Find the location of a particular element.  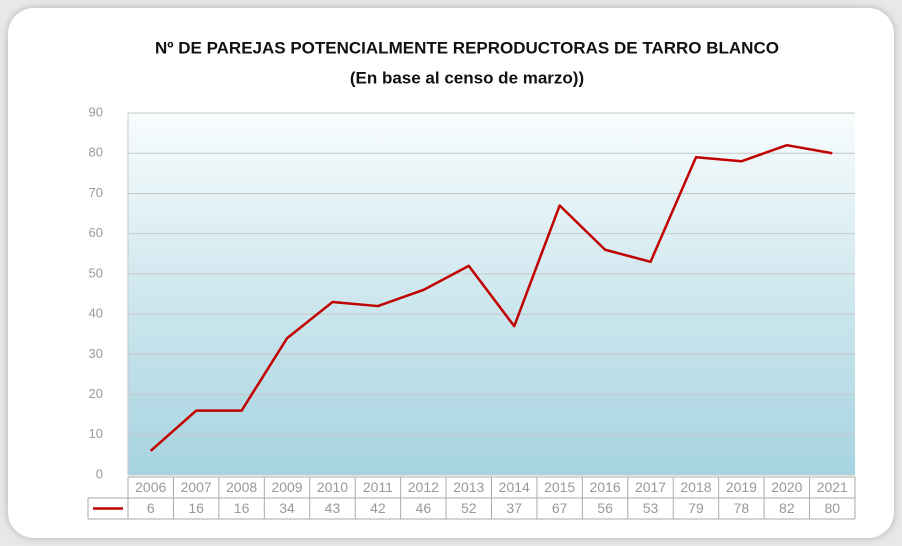

data-label: 34 is located at coordinates (287, 508).